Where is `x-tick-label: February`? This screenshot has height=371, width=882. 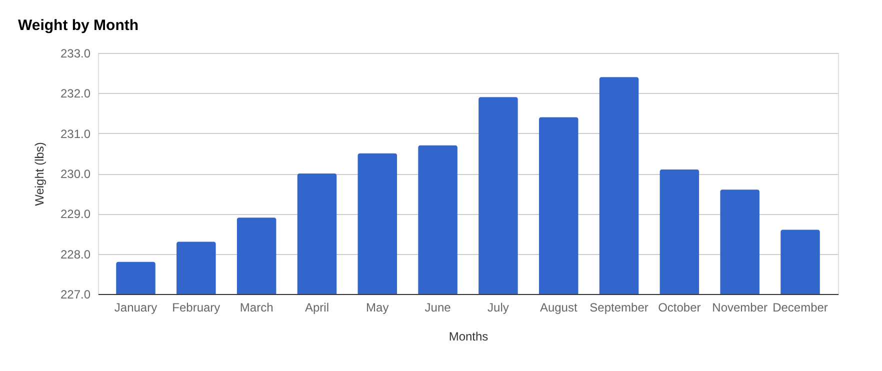 x-tick-label: February is located at coordinates (196, 307).